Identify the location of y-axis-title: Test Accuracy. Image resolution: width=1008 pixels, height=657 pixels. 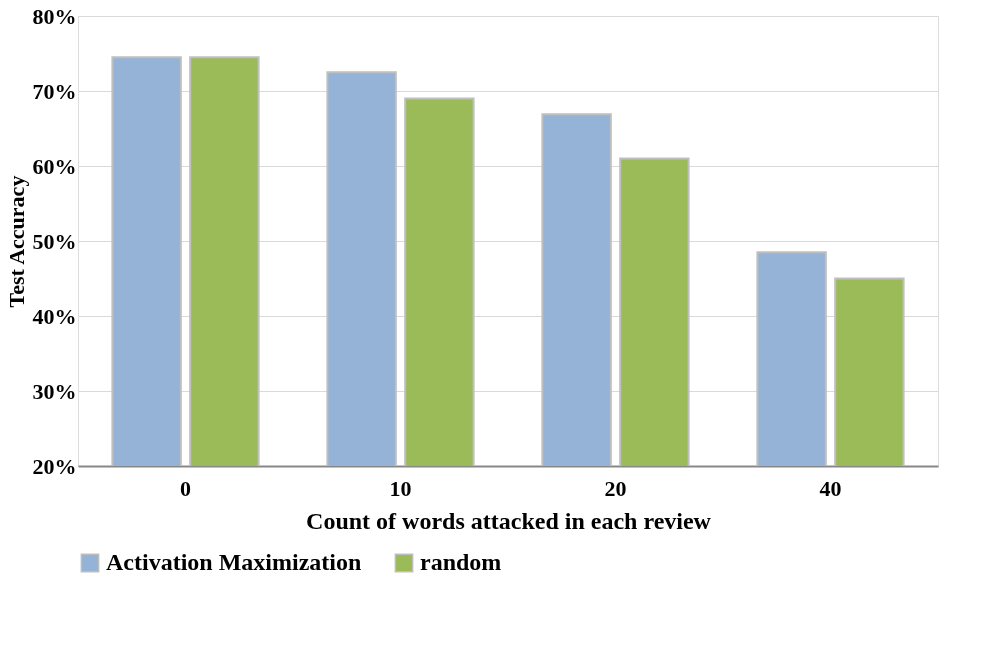
(16, 241).